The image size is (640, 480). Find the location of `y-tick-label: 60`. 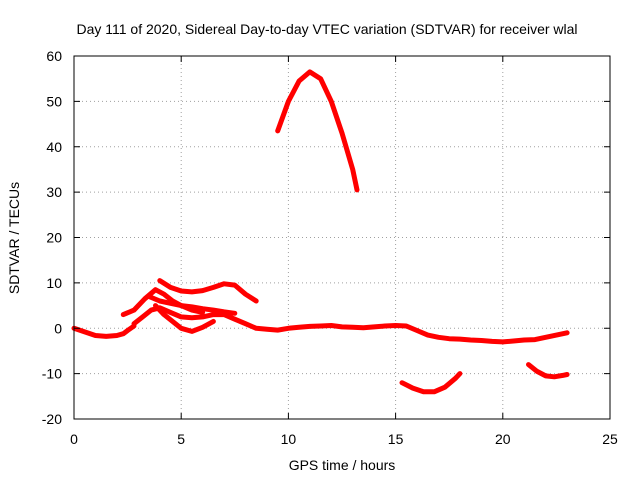

y-tick-label: 60 is located at coordinates (54, 56).